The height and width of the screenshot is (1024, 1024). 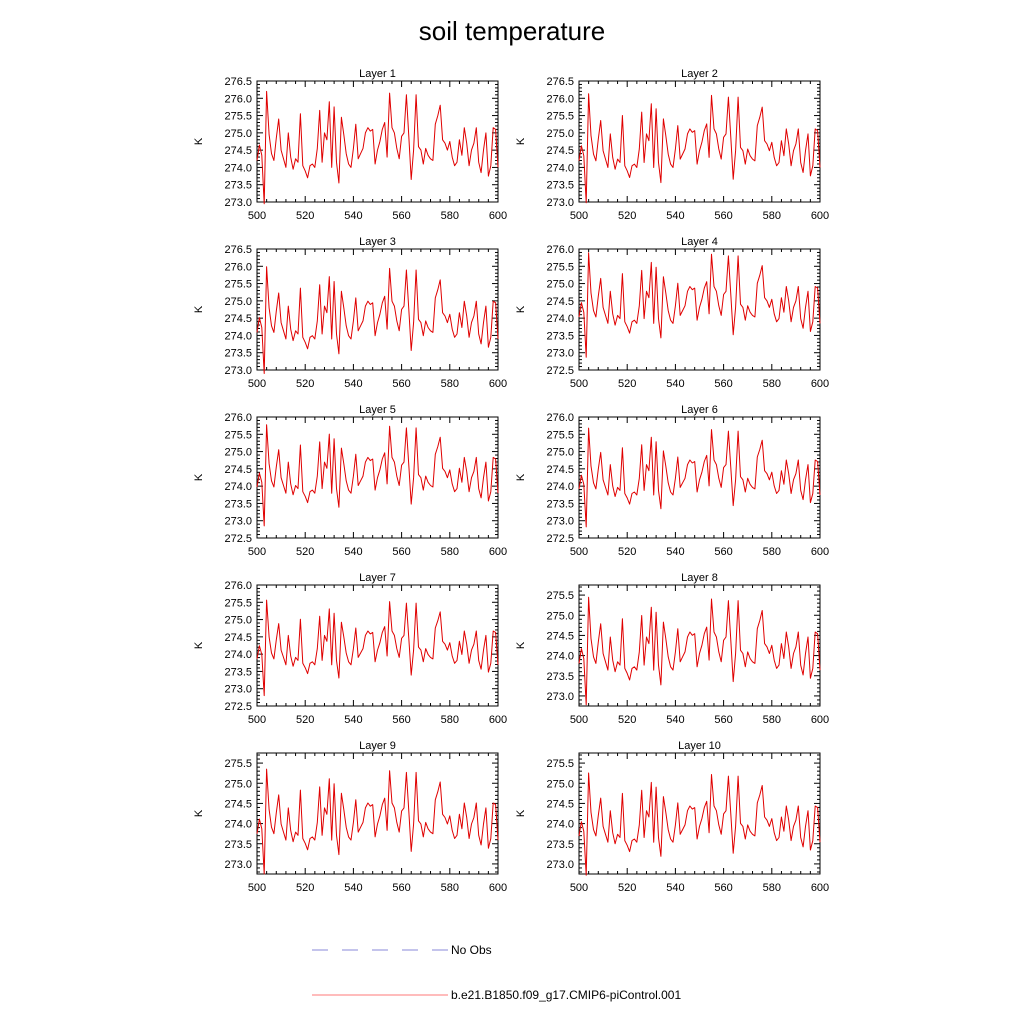 I want to click on panel-title: Layer 3, so click(x=377, y=242).